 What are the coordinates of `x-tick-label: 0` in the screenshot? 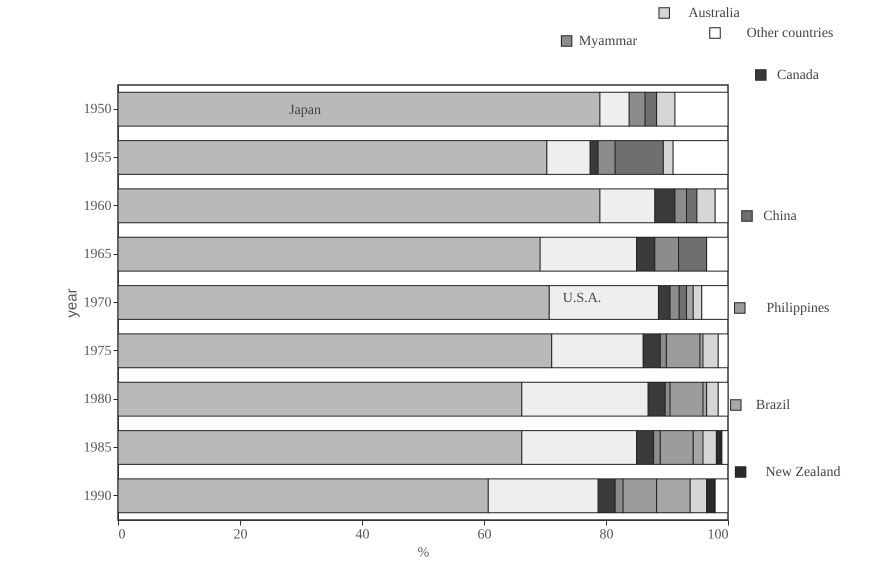 It's located at (122, 535).